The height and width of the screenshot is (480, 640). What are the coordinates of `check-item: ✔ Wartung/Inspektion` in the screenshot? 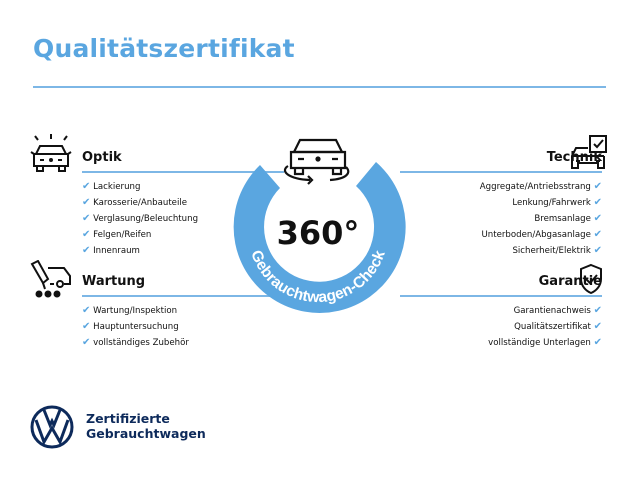 It's located at (183, 311).